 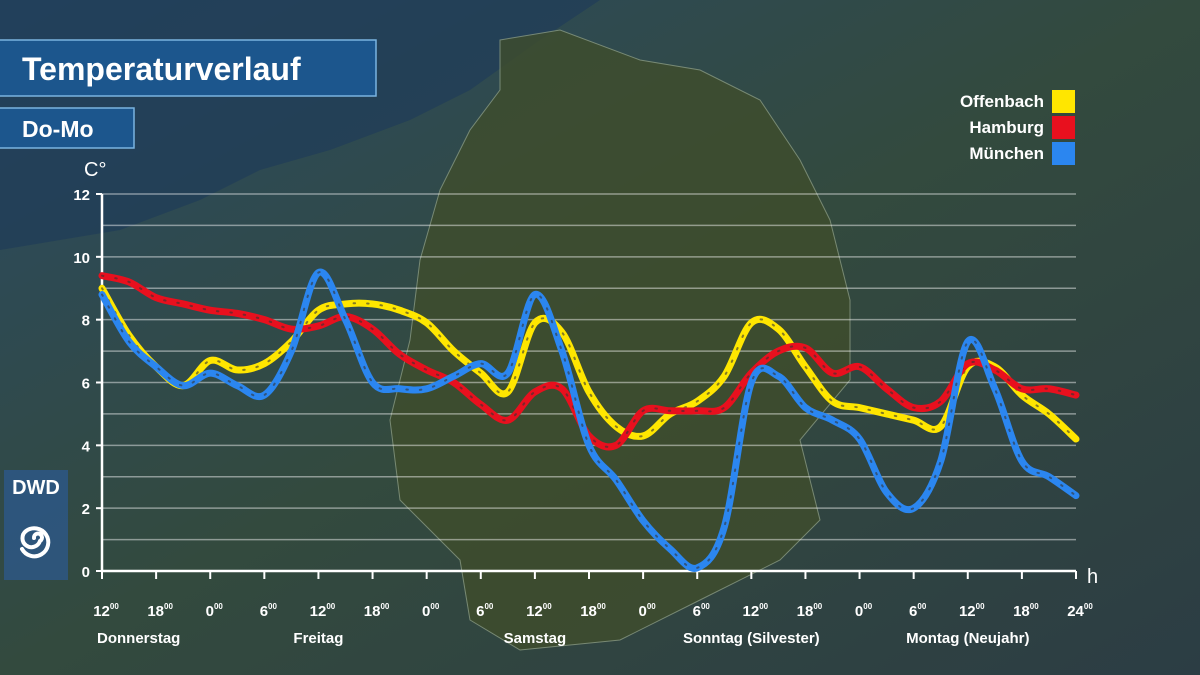 What do you see at coordinates (967, 638) in the screenshot?
I see `day-label: Montag (Neujahr)` at bounding box center [967, 638].